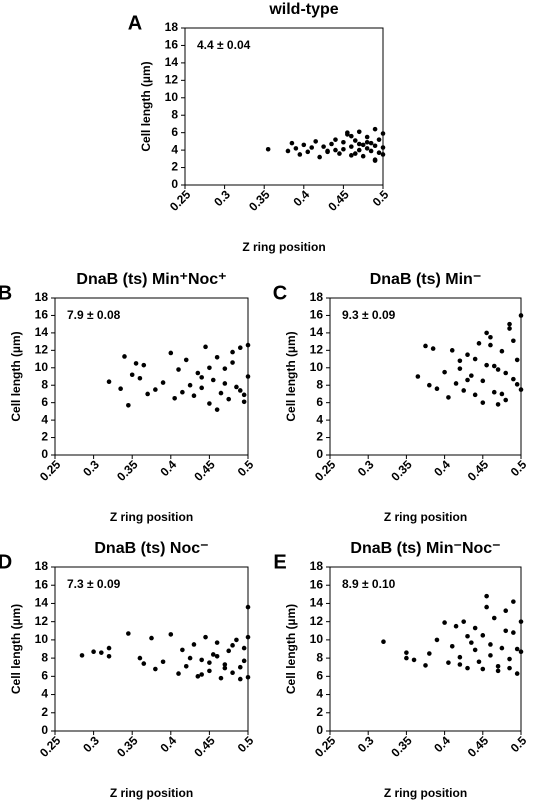 The height and width of the screenshot is (800, 533). I want to click on x-tick-label: 0.3, so click(91, 744).